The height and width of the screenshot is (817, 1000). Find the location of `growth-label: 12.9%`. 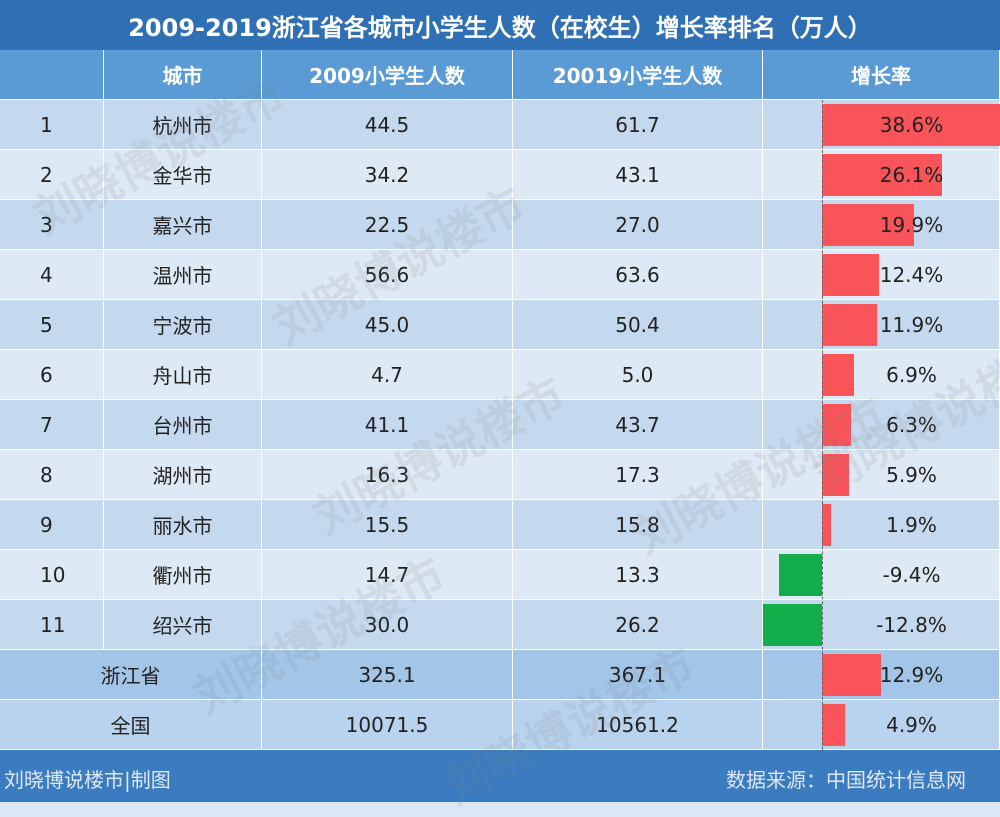

growth-label: 12.9% is located at coordinates (911, 675).